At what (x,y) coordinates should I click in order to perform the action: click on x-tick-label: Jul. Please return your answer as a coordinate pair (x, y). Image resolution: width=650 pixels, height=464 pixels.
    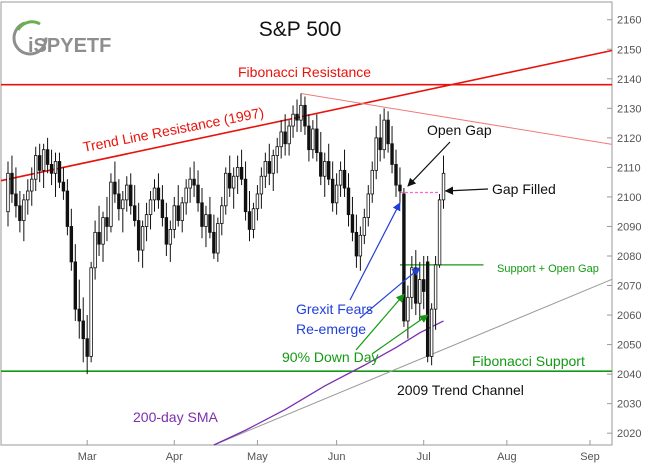
    Looking at the image, I should click on (424, 457).